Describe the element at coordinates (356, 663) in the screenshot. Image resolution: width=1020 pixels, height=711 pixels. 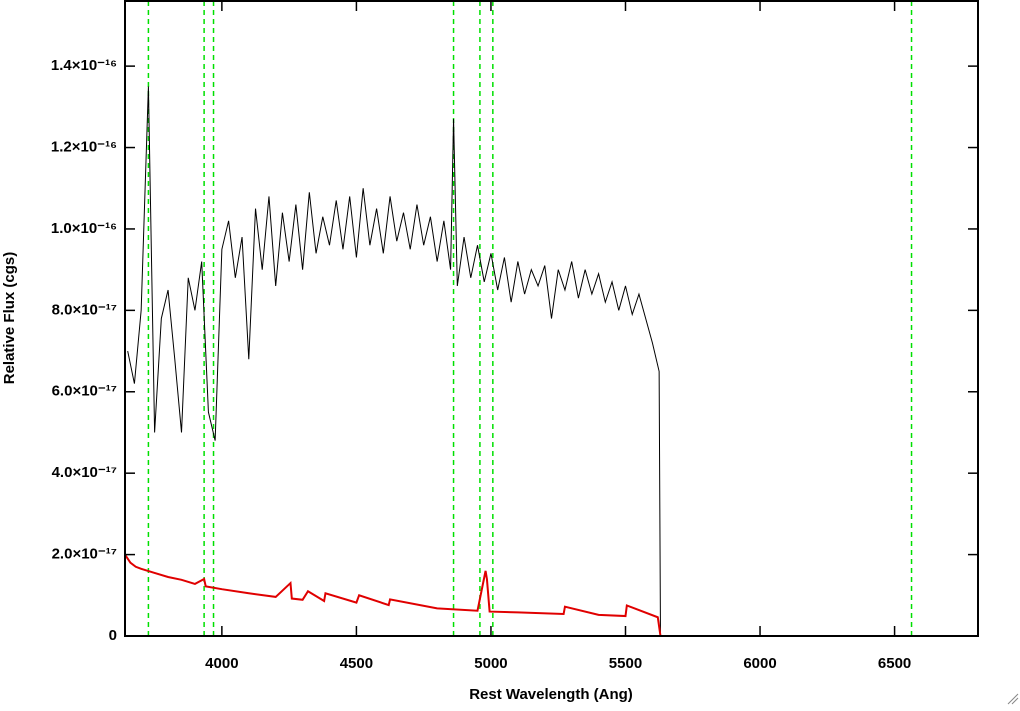
I see `x-tick-label: 4500` at that location.